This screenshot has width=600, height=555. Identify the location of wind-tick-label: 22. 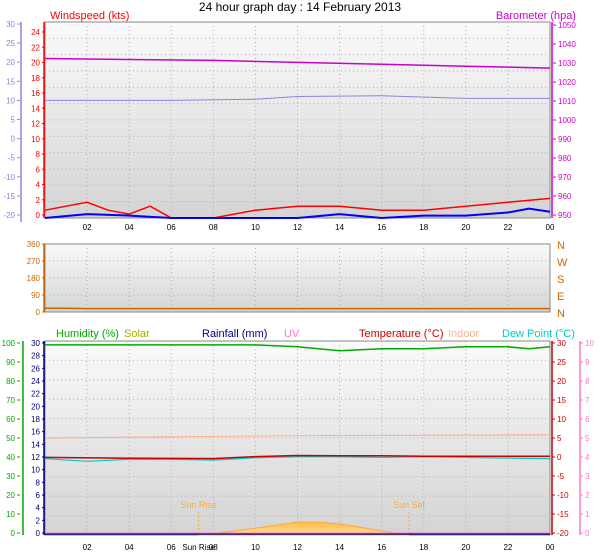
(35, 47).